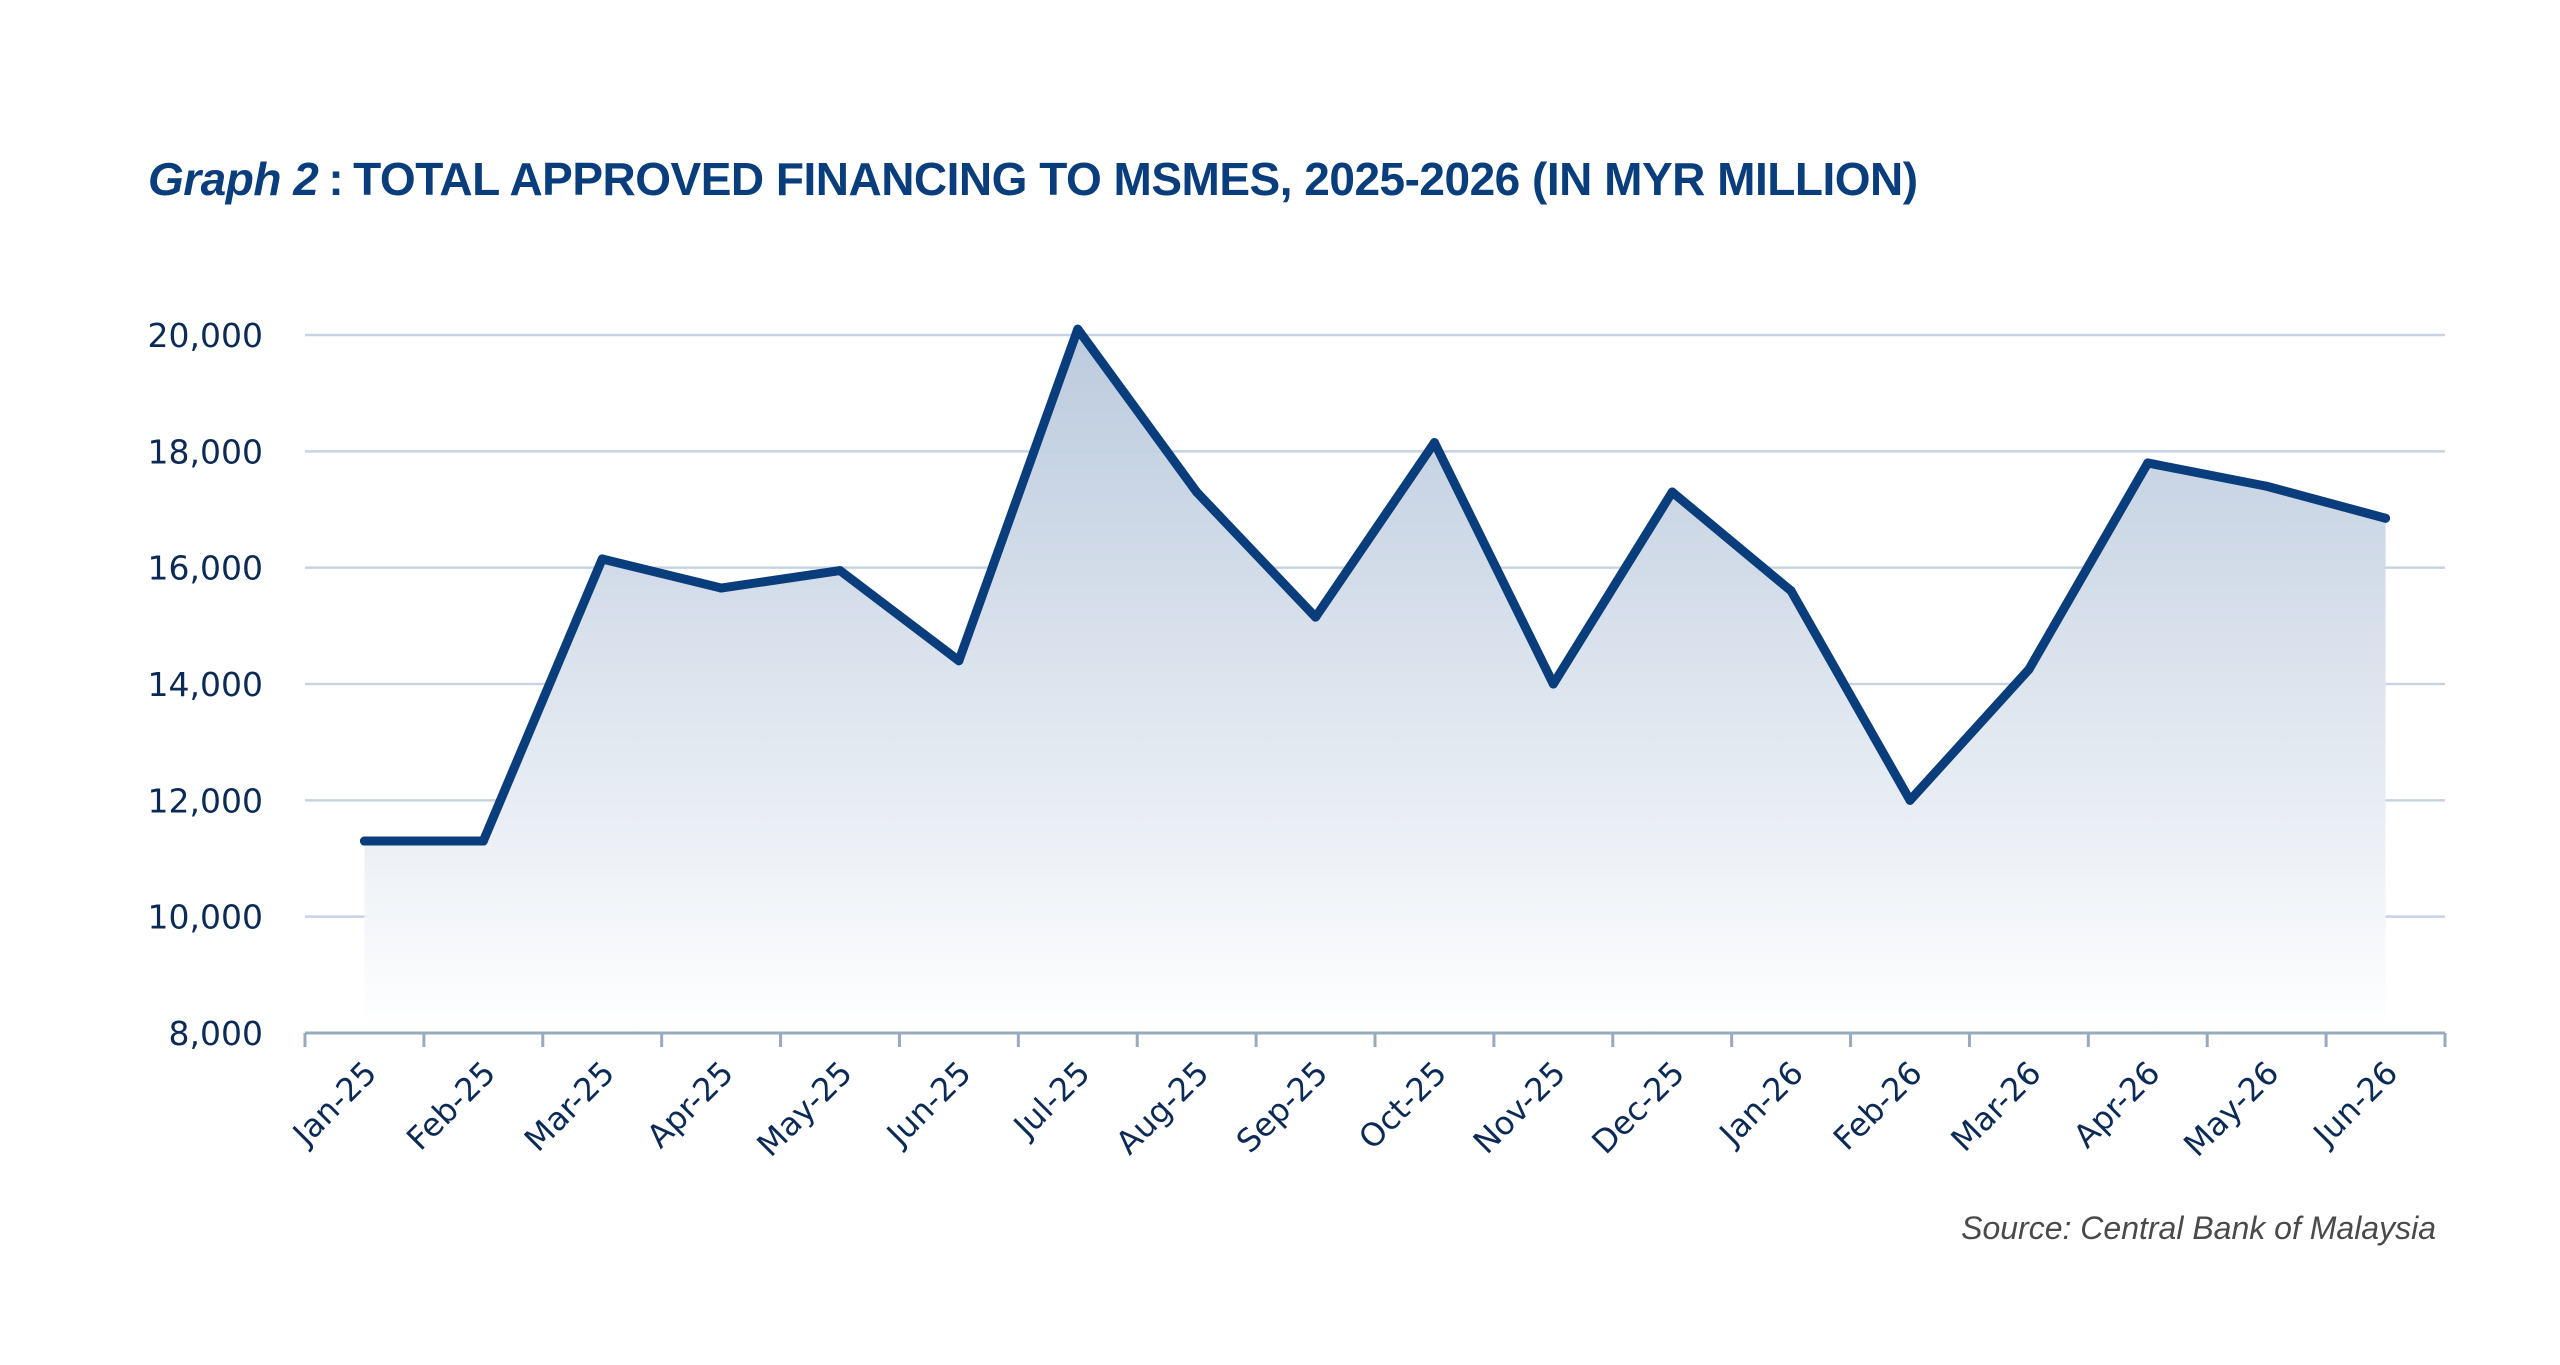  What do you see at coordinates (1878, 1106) in the screenshot?
I see `x-tick-label-feb-26: Feb-26` at bounding box center [1878, 1106].